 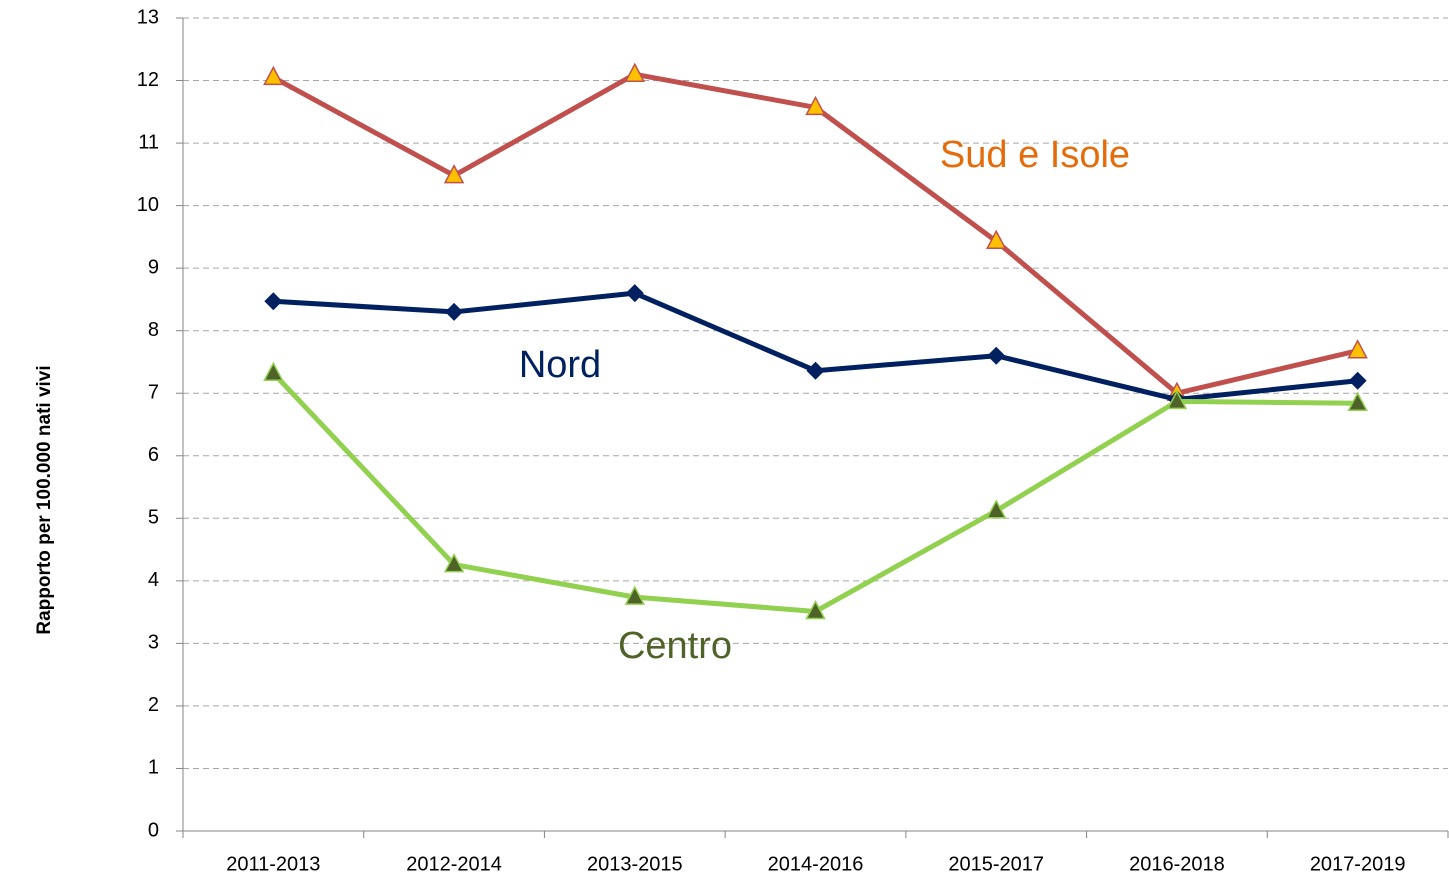 What do you see at coordinates (635, 864) in the screenshot?
I see `x-tick-label: 2013-2015` at bounding box center [635, 864].